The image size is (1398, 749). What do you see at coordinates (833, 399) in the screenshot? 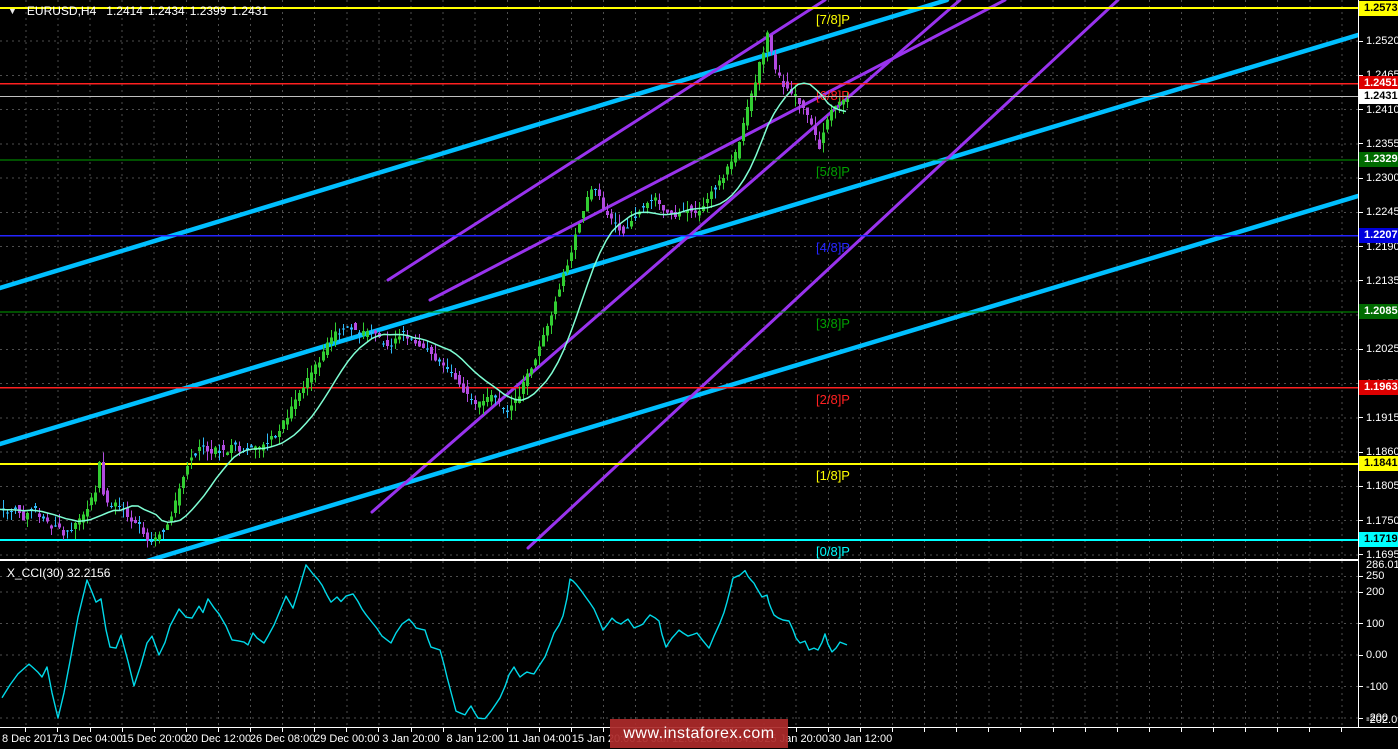
I see `murrey-level-label: [2/8]P` at bounding box center [833, 399].